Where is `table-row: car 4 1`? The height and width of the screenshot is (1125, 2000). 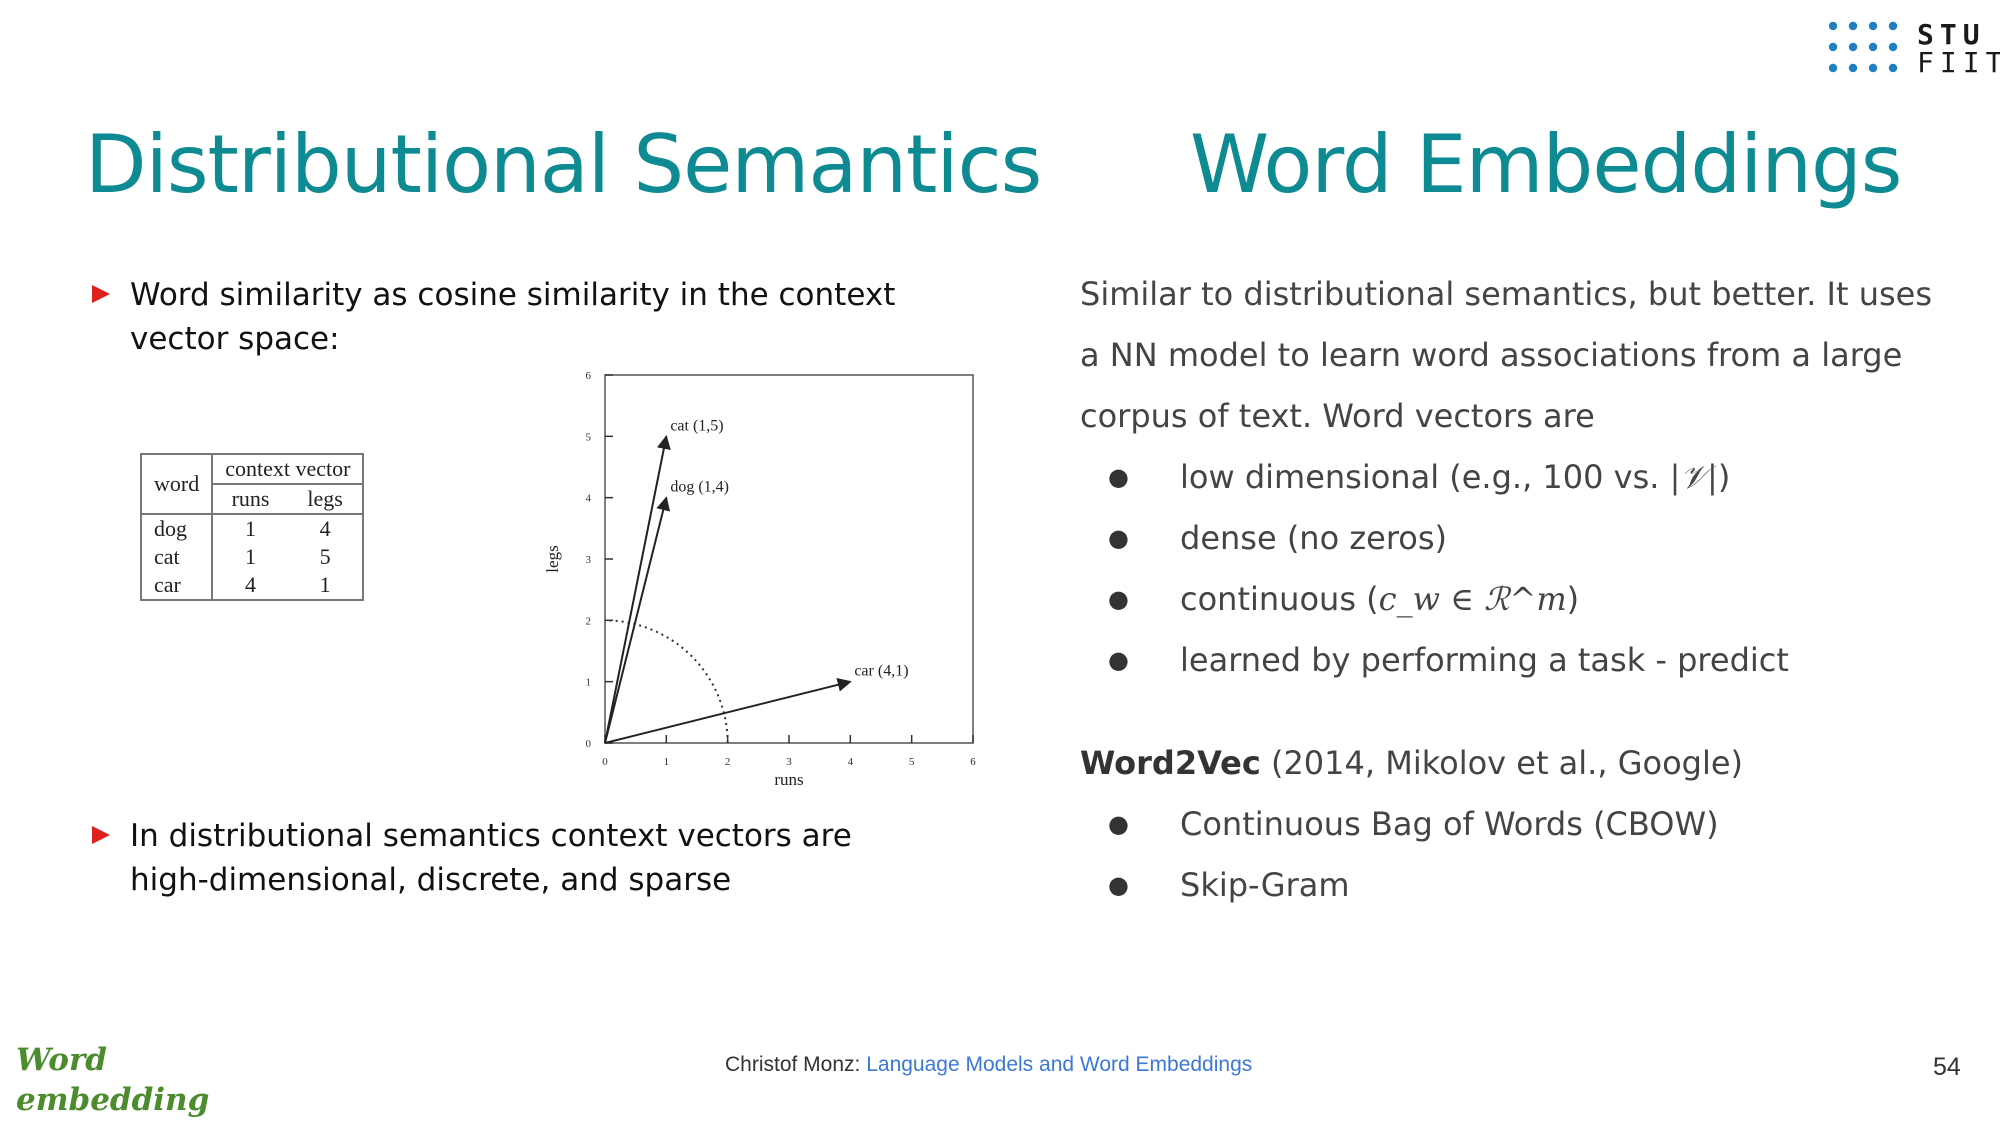
table-row: car 4 1 is located at coordinates (252, 586).